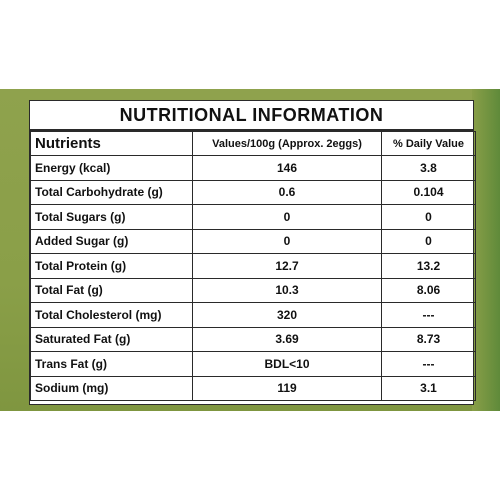  I want to click on table-row: Trans Fat (g) BDL<10 ---, so click(253, 364).